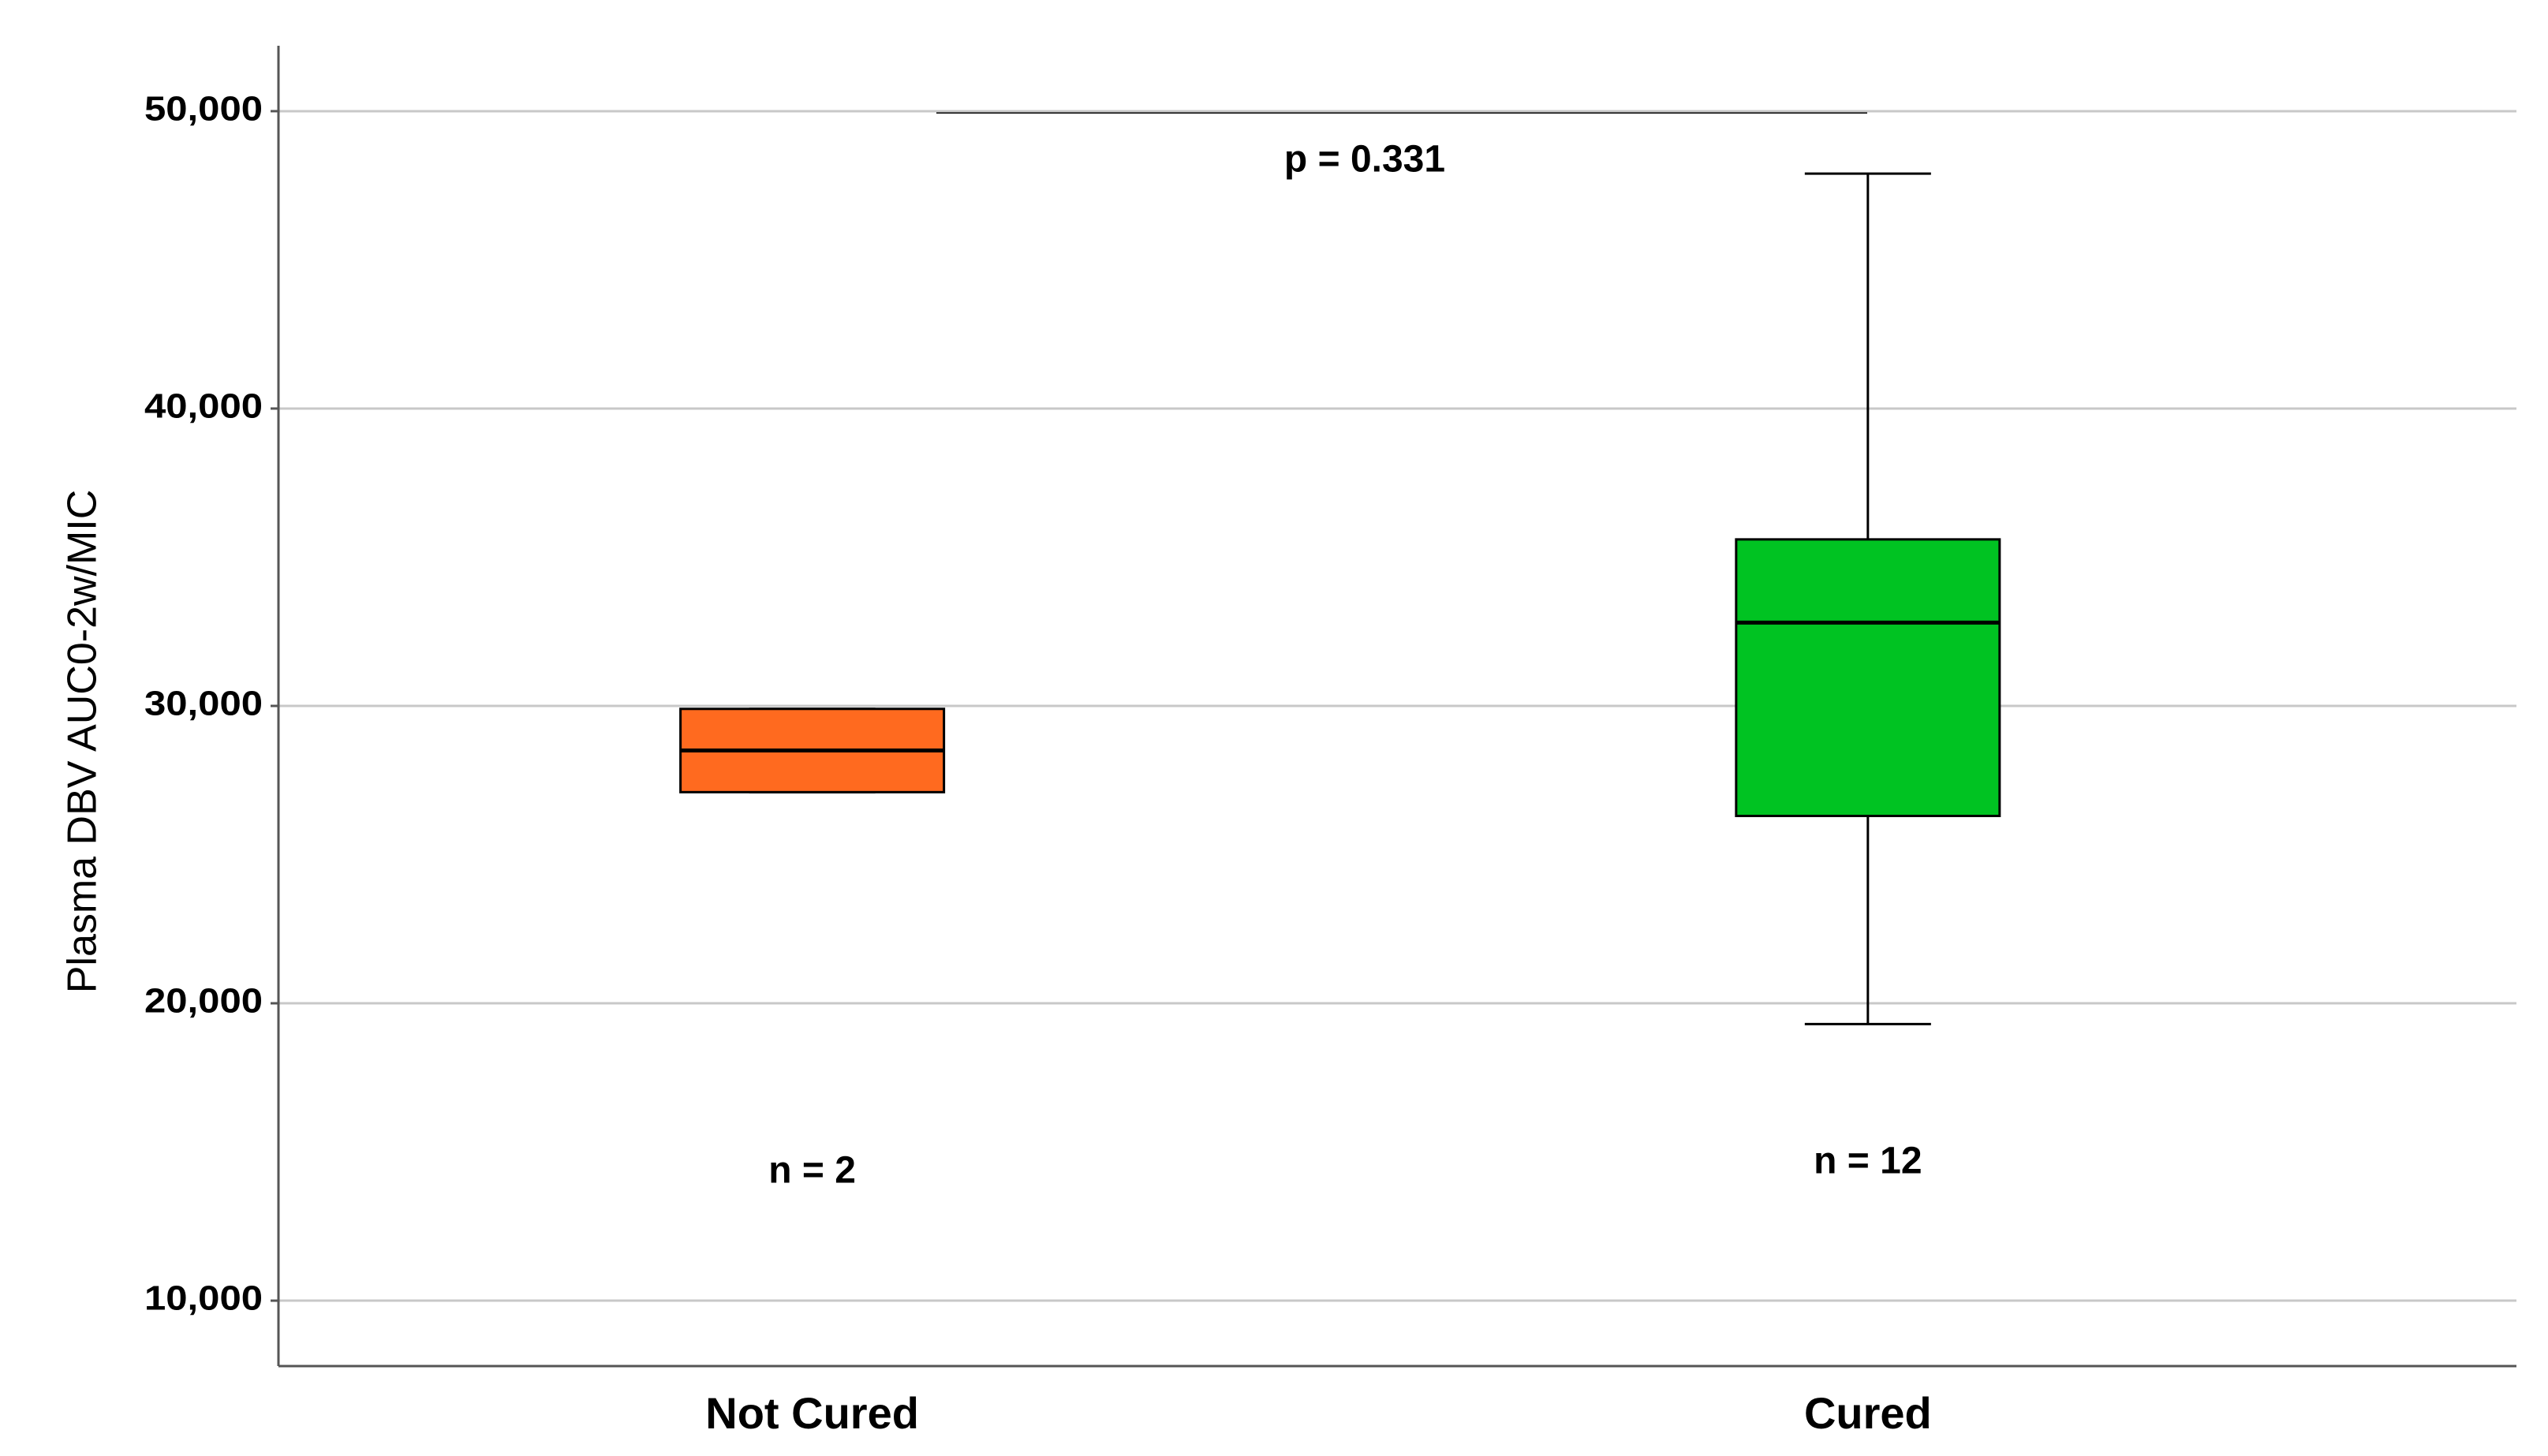 The height and width of the screenshot is (1456, 2548). What do you see at coordinates (204, 109) in the screenshot?
I see `y-tick-label: 50,000` at bounding box center [204, 109].